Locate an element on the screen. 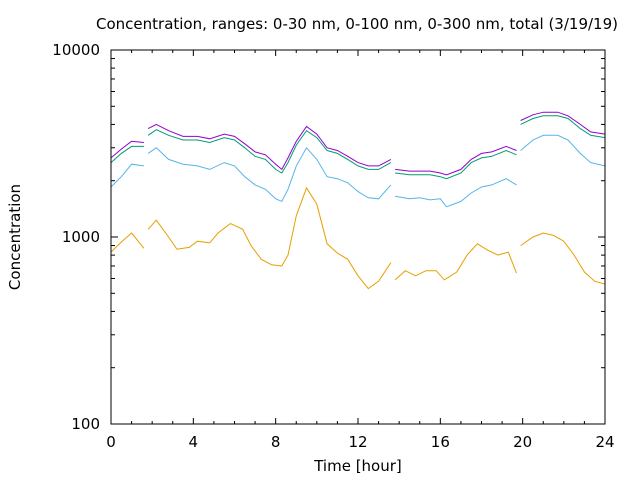  y-axis-title: Concentration is located at coordinates (15, 237).